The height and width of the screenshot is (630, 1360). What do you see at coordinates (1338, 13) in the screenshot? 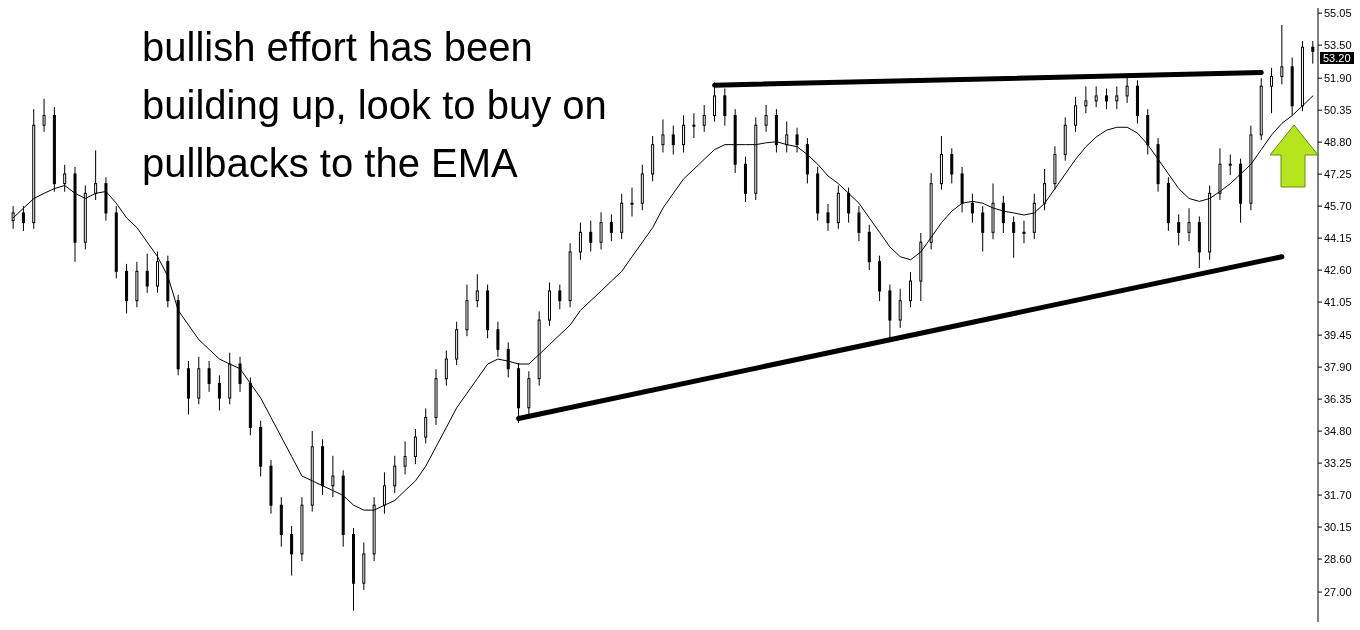
I see `y-tick-label: 55.05` at bounding box center [1338, 13].